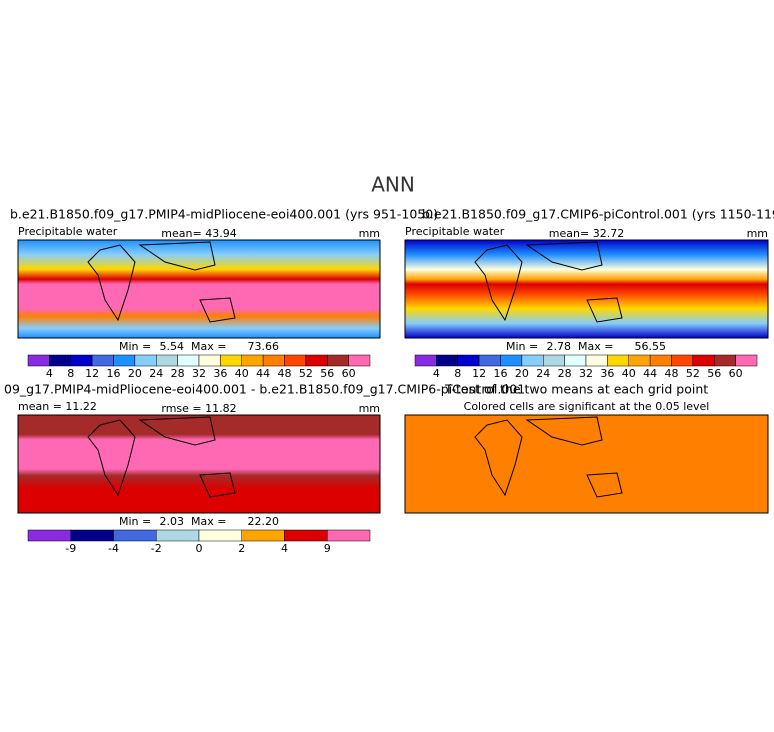 This screenshot has height=732, width=774. What do you see at coordinates (327, 548) in the screenshot?
I see `colorbar-label: 9` at bounding box center [327, 548].